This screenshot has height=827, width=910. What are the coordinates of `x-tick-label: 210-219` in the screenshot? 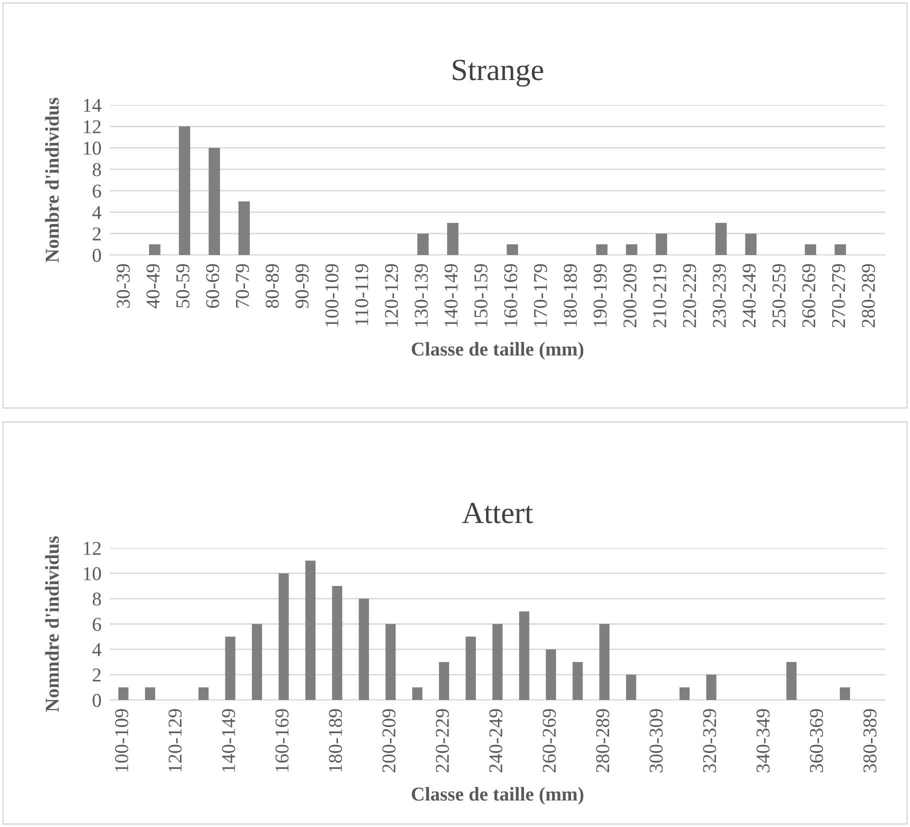 It's located at (659, 296).